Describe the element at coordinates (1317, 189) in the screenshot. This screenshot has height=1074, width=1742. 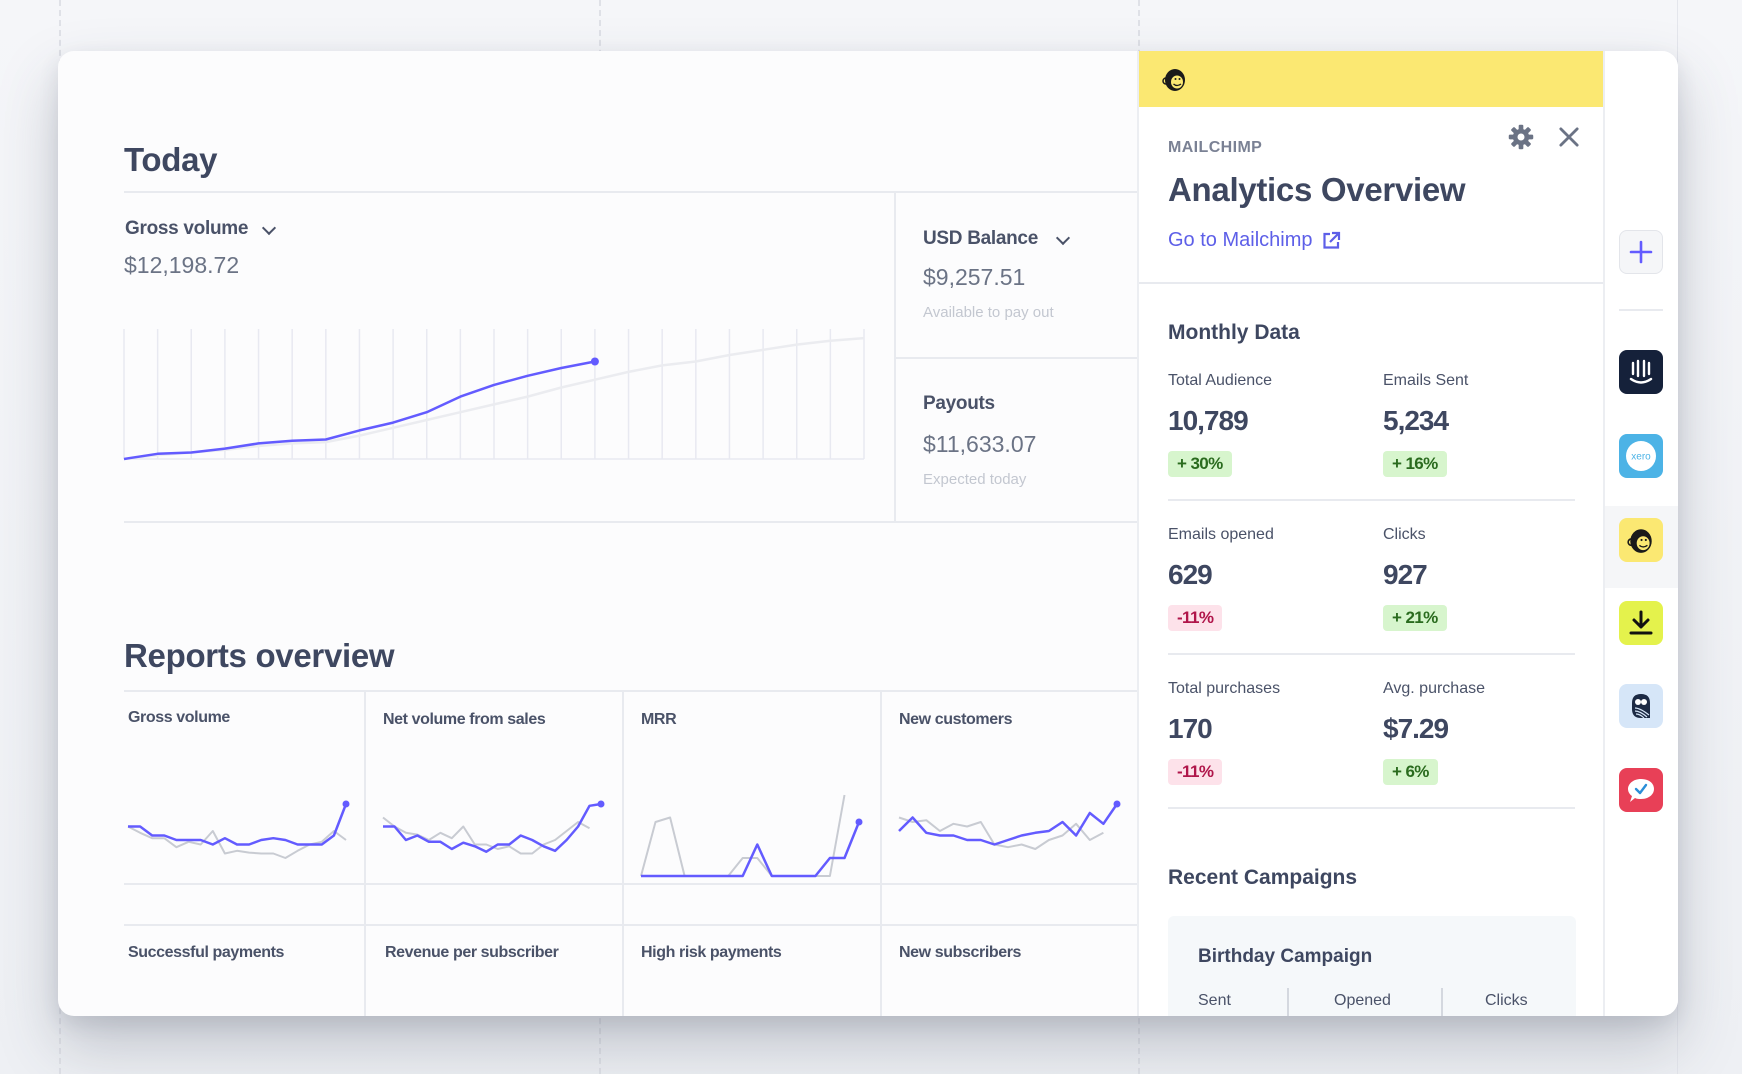
I see `panel-title: Analytics Overview` at that location.